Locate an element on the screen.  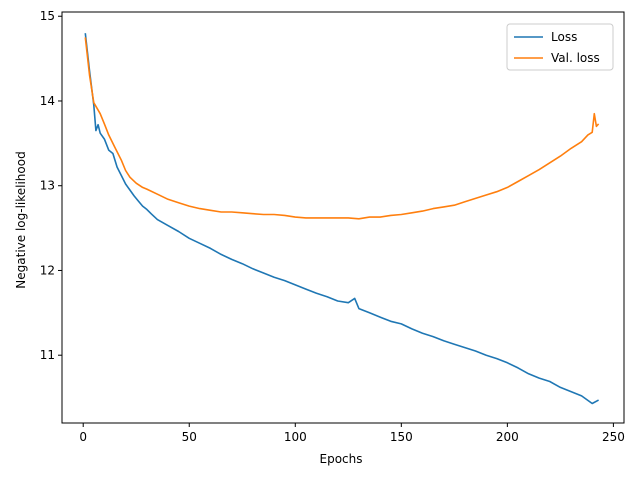
legend-label-val-loss: Val. loss is located at coordinates (575, 58).